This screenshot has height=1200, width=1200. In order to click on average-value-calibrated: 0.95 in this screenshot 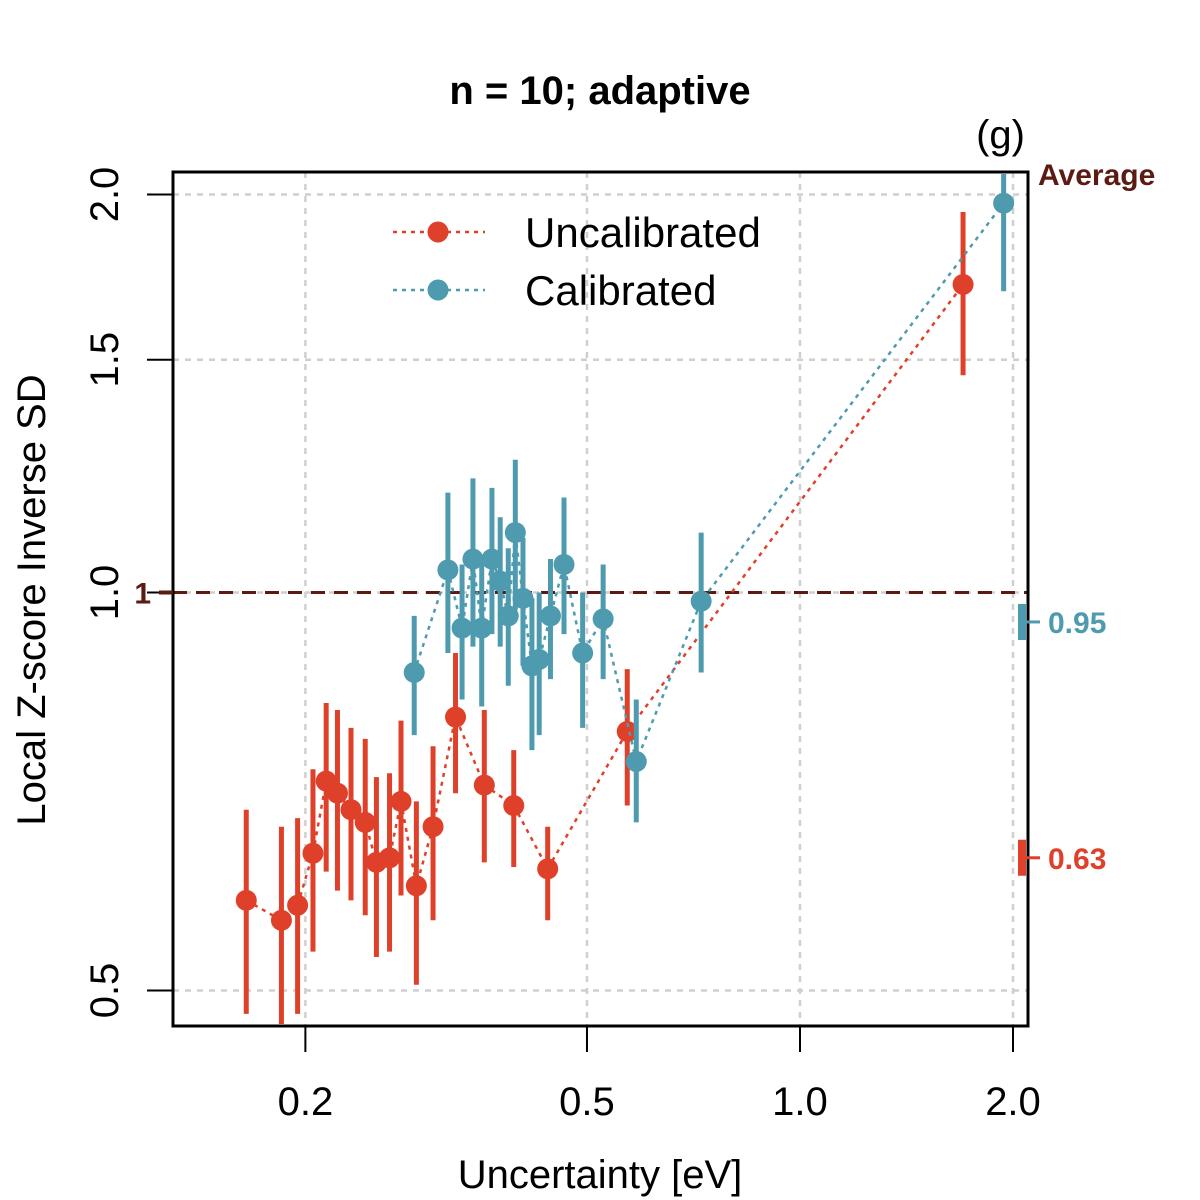, I will do `click(1077, 623)`.